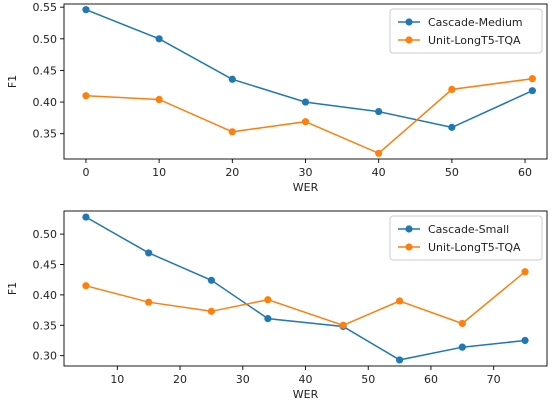  I want to click on legend-entry: Cascade-Medium, so click(475, 22).